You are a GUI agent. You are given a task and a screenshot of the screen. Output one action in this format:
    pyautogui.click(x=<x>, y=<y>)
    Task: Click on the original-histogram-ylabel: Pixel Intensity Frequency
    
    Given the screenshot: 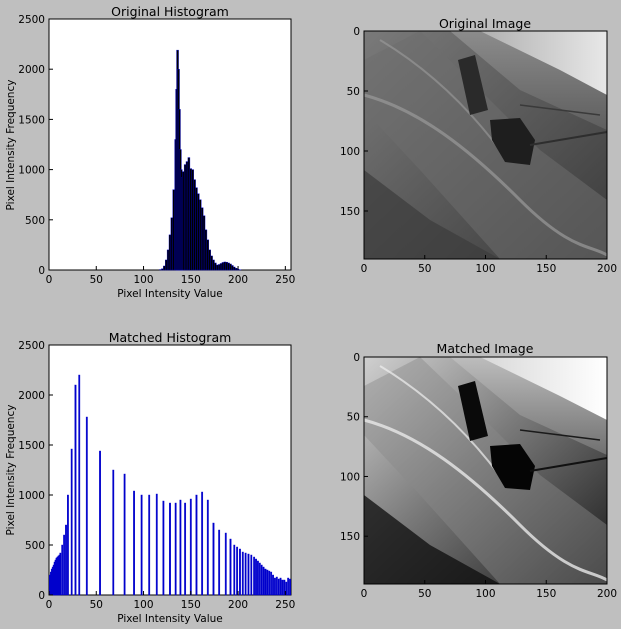 What is the action you would take?
    pyautogui.click(x=11, y=145)
    